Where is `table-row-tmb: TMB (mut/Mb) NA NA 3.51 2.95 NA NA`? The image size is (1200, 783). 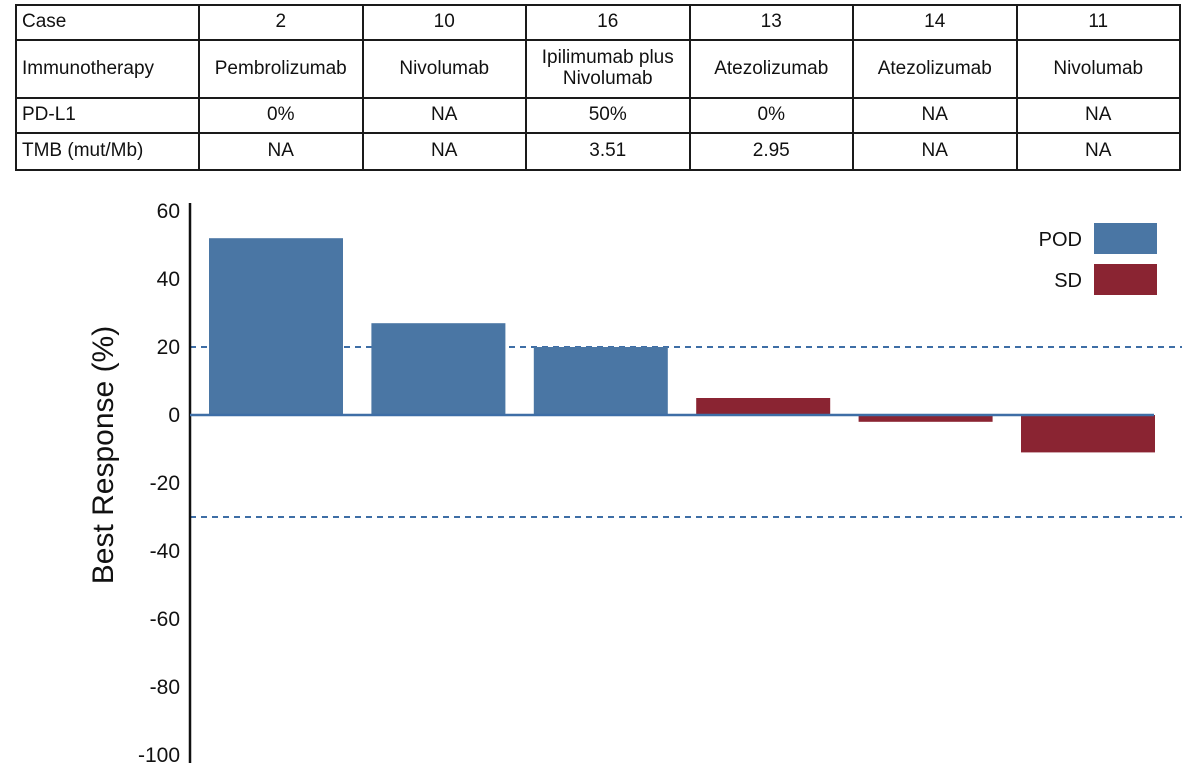
table-row-tmb: TMB (mut/Mb) NA NA 3.51 2.95 NA NA is located at coordinates (598, 151).